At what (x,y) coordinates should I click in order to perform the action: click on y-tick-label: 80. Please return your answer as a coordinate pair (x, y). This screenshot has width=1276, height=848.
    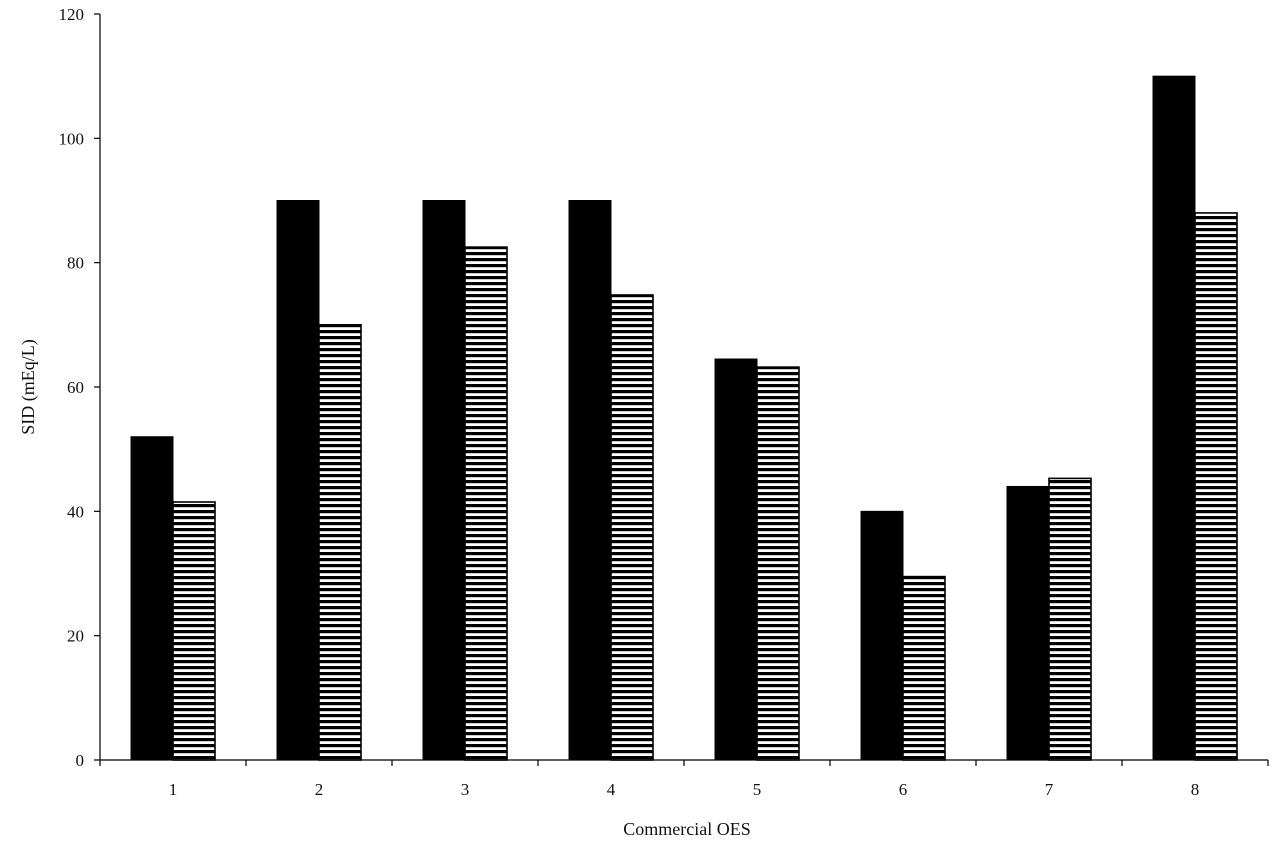
    Looking at the image, I should click on (75, 263).